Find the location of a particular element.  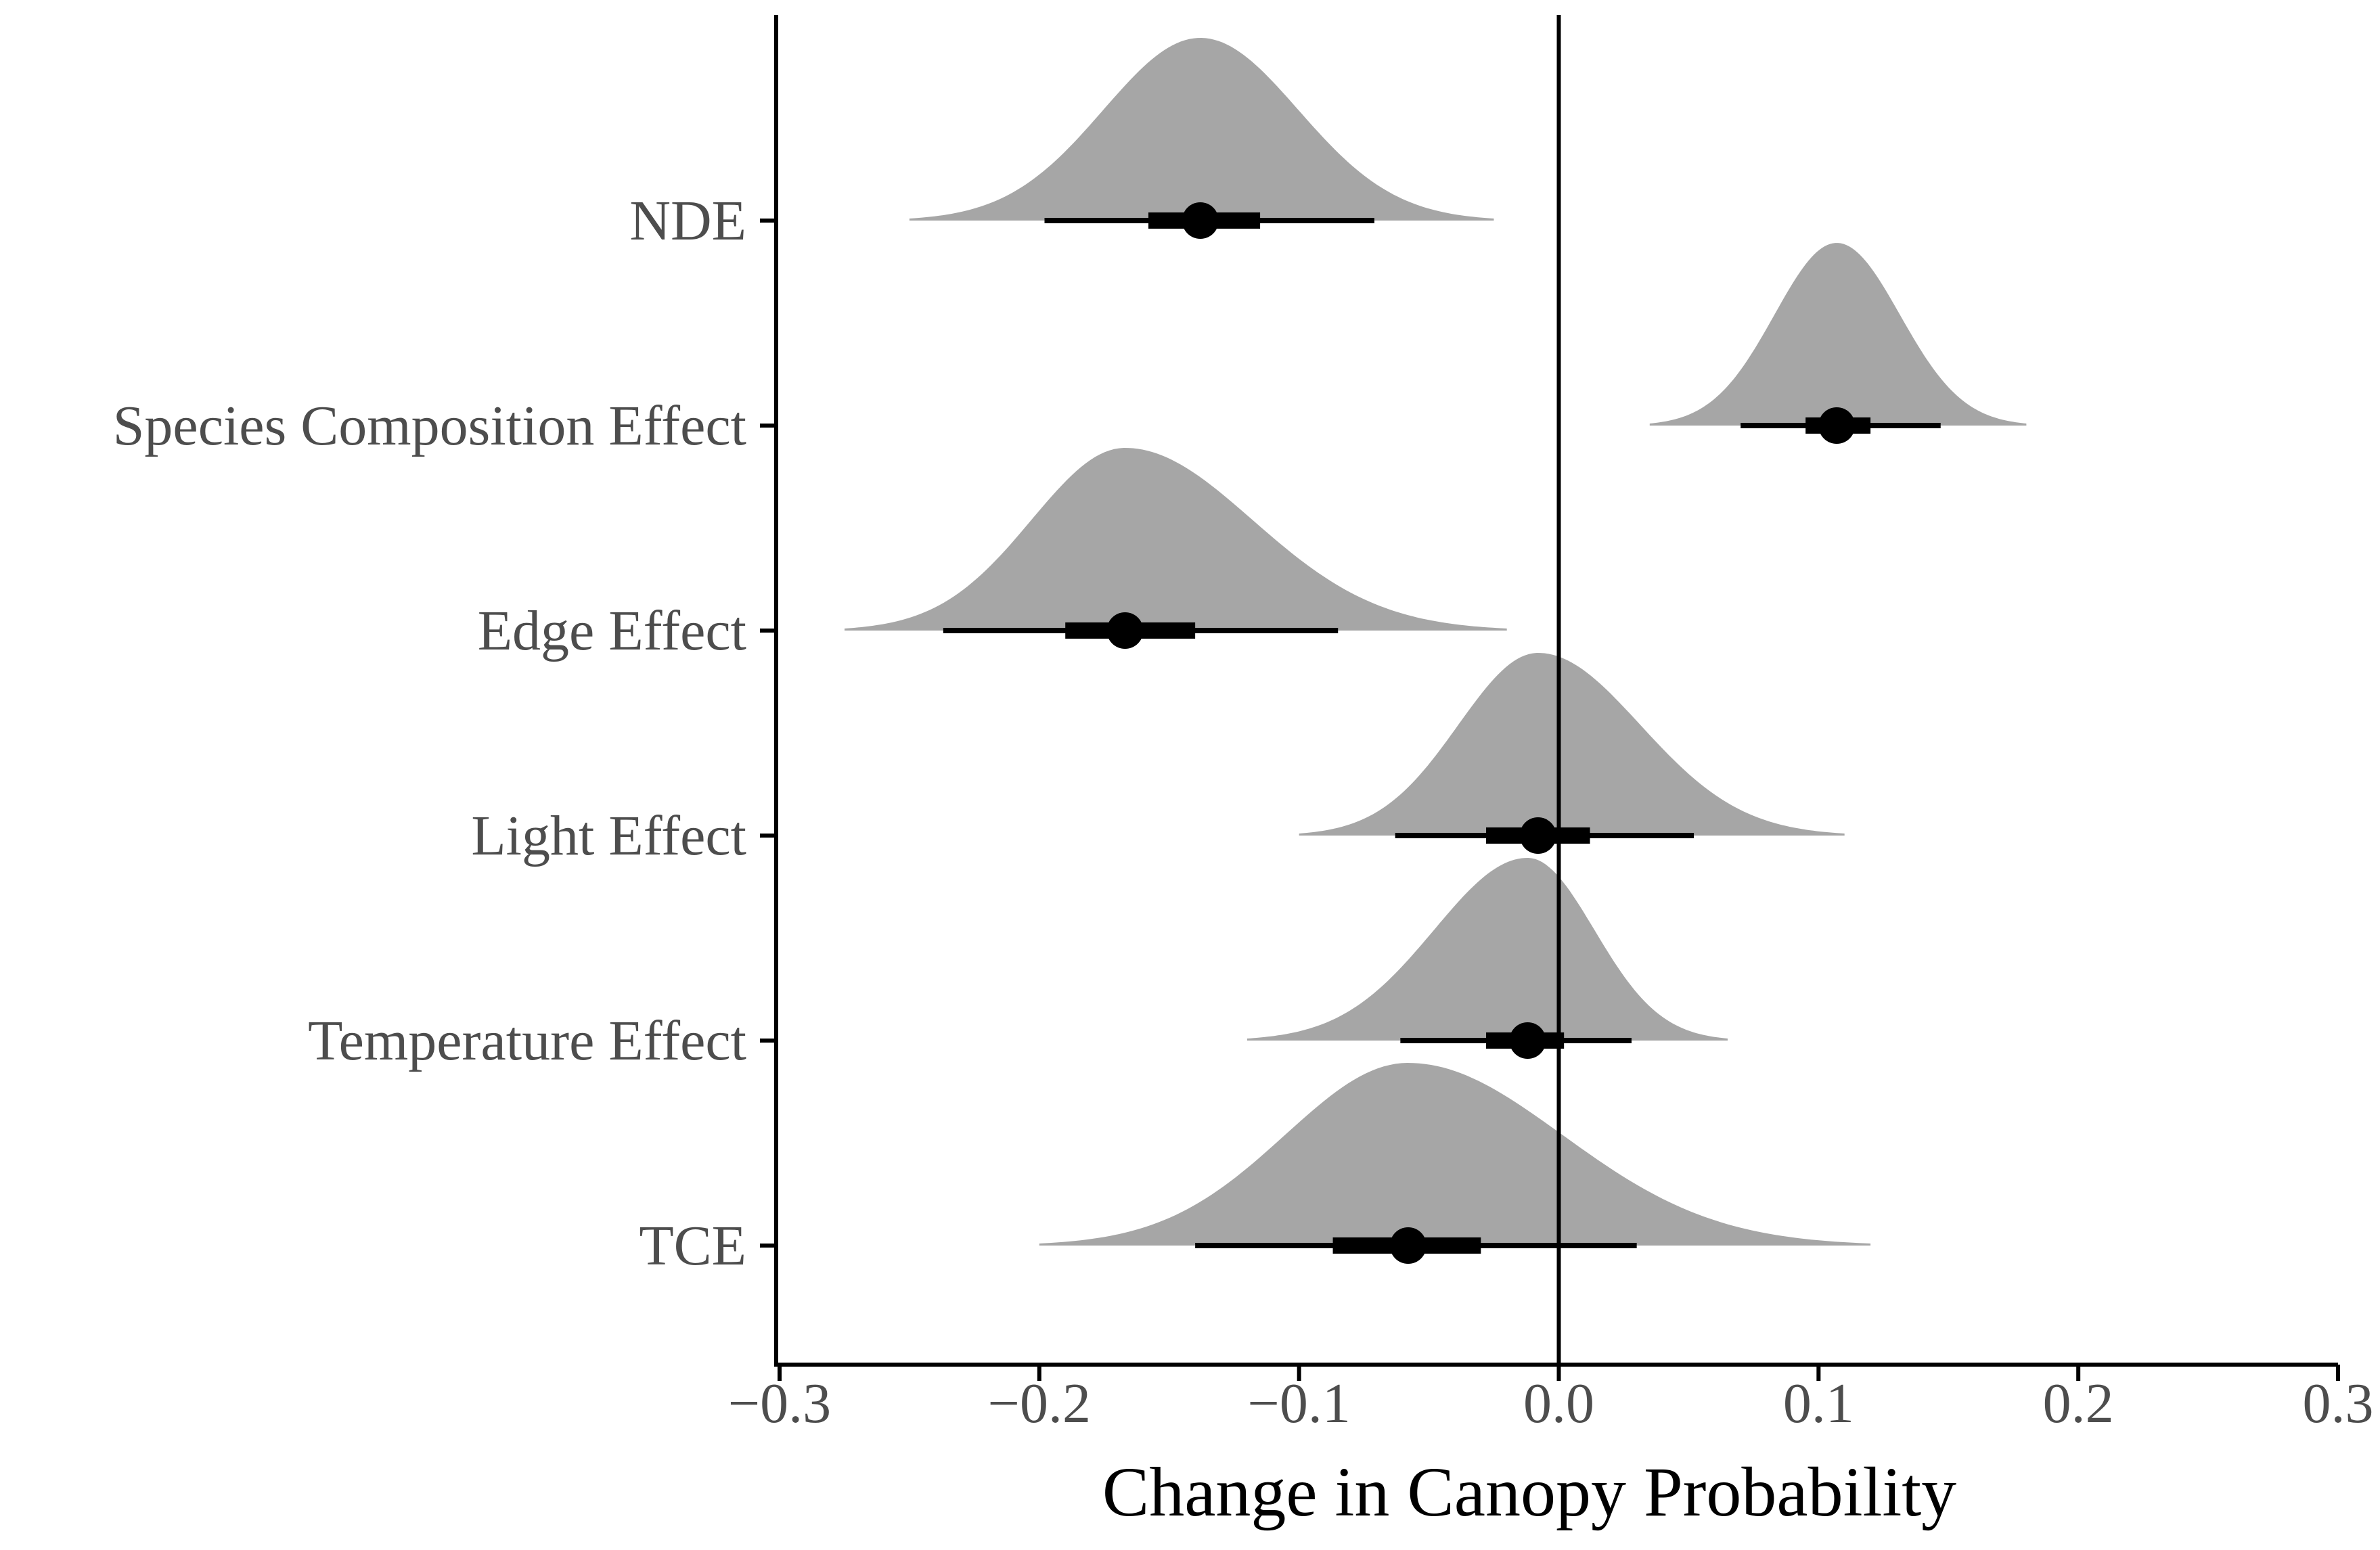

y-tick-label-temperature-effect: Temperature Effect is located at coordinates (527, 1041).